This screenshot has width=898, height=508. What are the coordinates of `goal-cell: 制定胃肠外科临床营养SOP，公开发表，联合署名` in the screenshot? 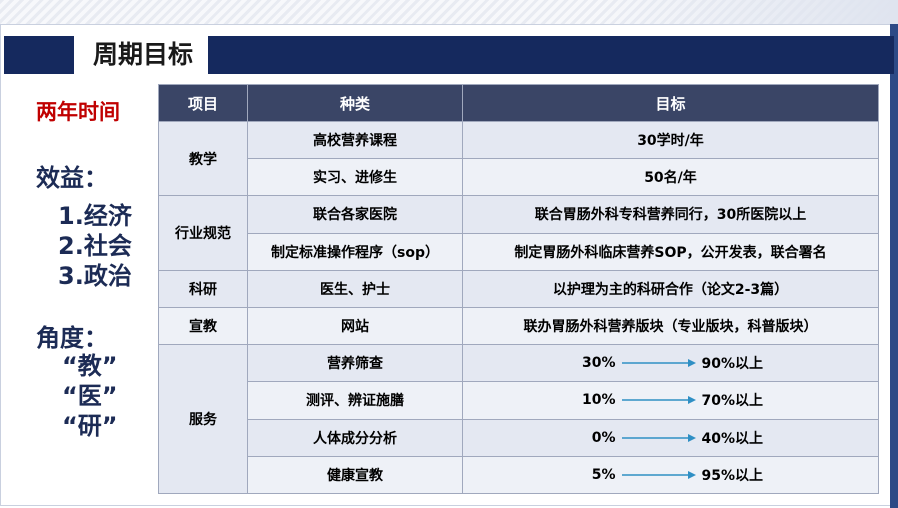 It's located at (670, 251).